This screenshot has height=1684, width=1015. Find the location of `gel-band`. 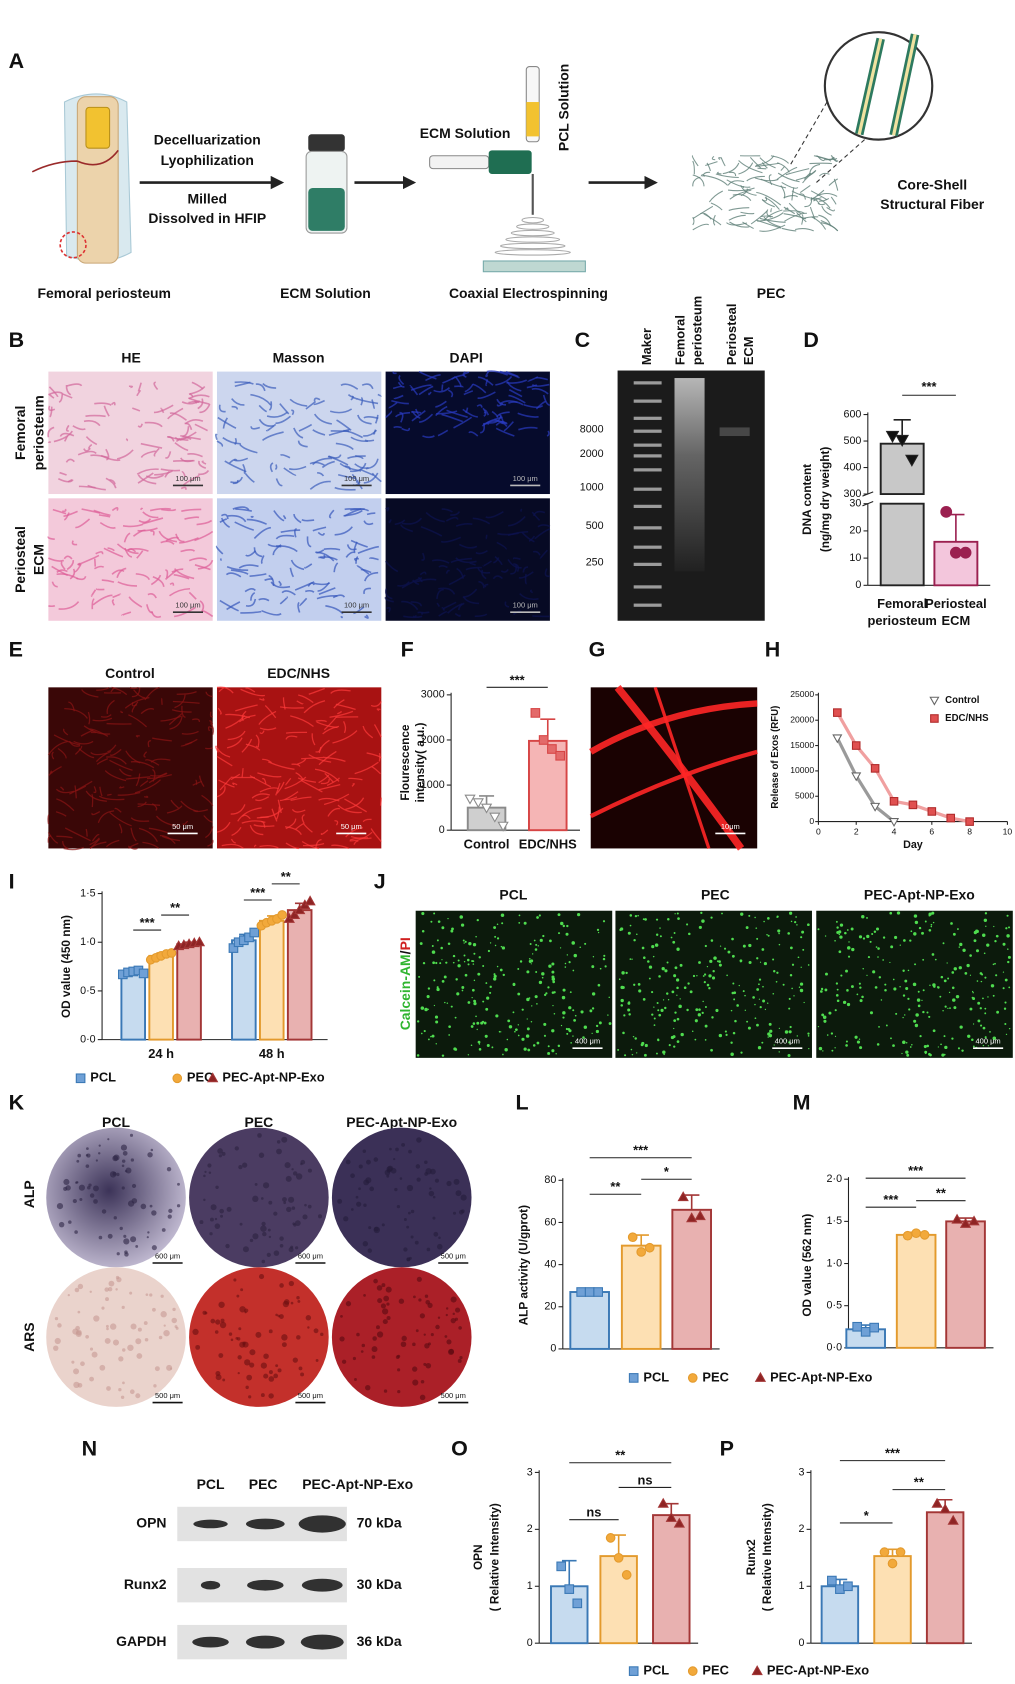

gel-band is located at coordinates (647, 418).